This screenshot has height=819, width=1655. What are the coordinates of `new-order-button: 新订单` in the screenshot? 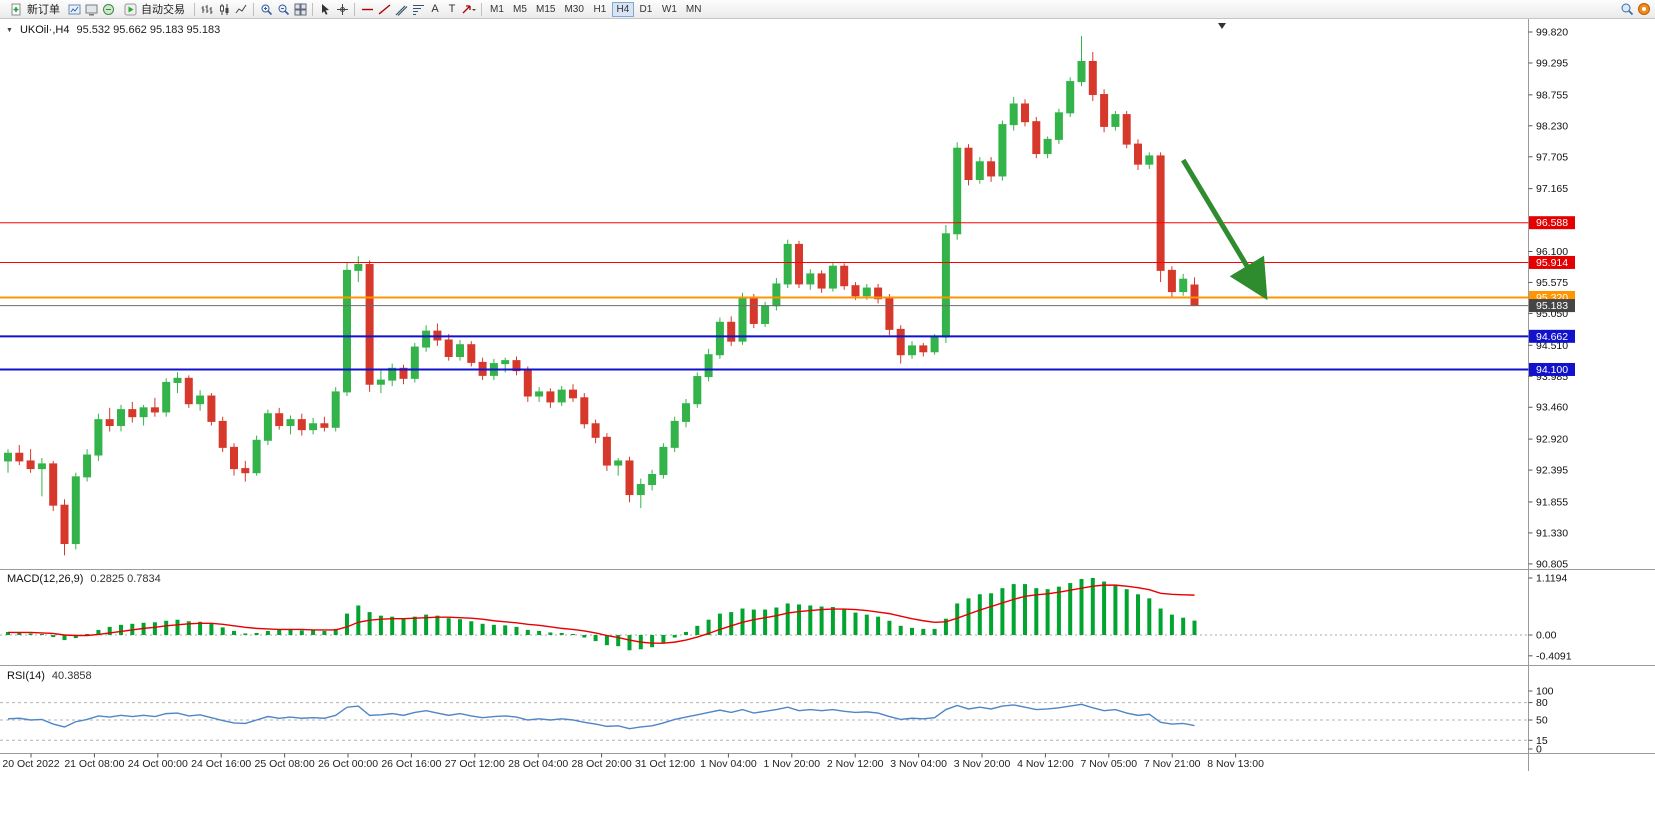 It's located at (34, 9).